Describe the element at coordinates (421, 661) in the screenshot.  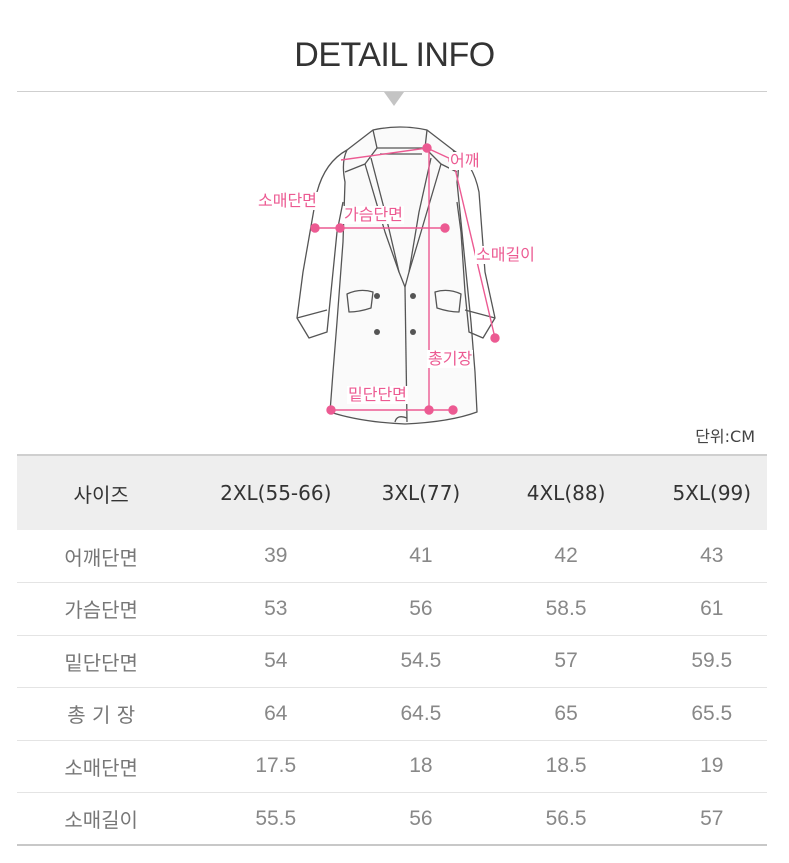
I see `table-cell: 54.5` at that location.